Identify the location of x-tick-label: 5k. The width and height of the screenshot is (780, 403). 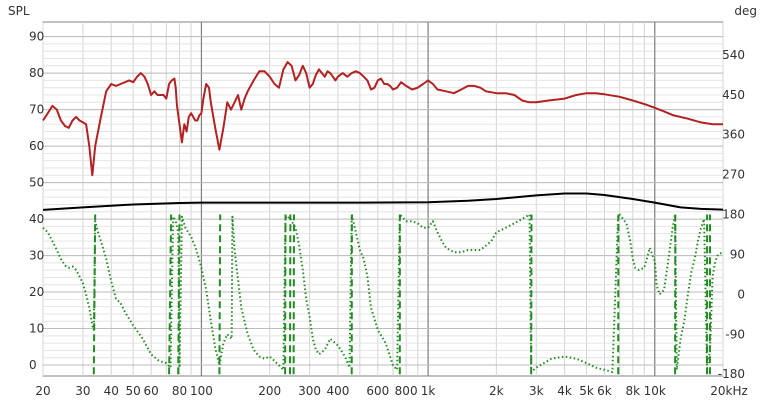
(586, 391).